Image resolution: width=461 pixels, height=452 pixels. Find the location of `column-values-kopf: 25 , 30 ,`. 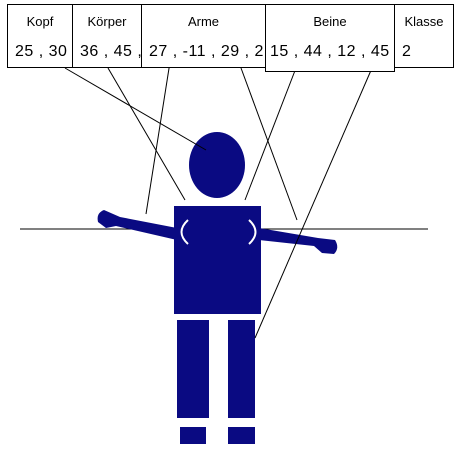

column-values-kopf: 25 , 30 , is located at coordinates (46, 51).